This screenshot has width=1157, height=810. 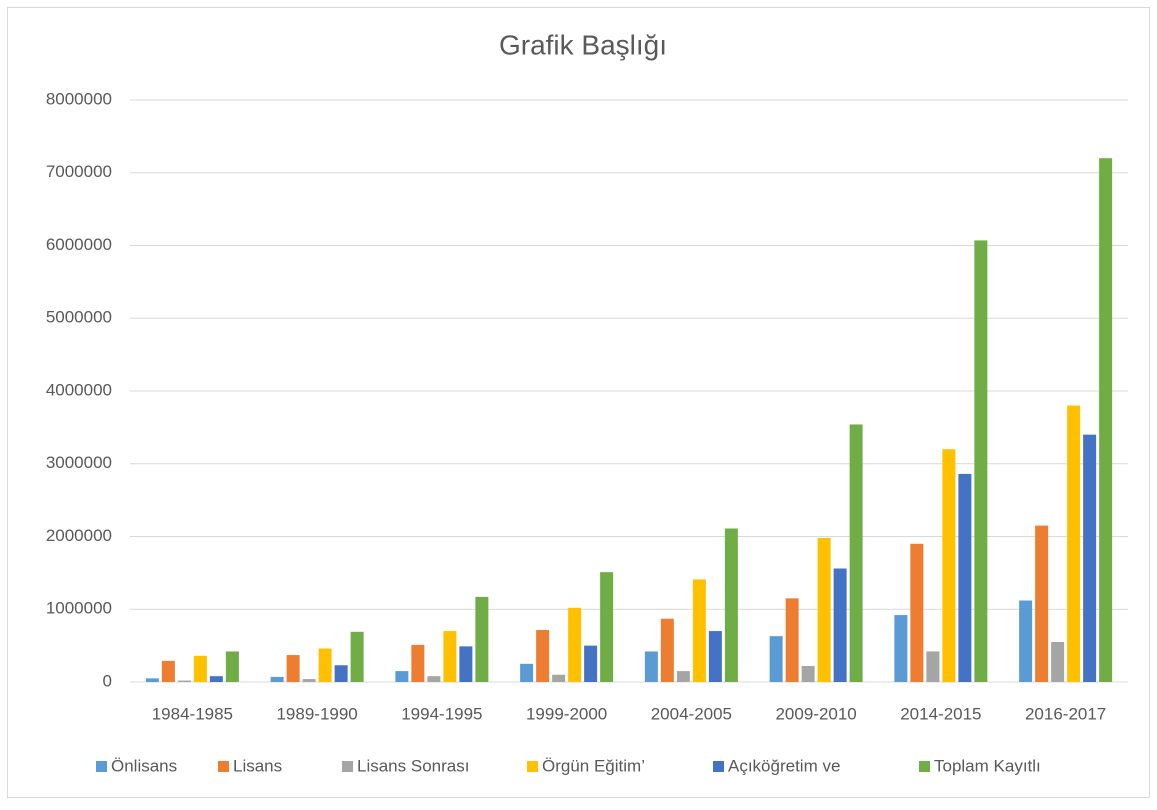 I want to click on legend-label: Lisans Sonrası, so click(x=413, y=765).